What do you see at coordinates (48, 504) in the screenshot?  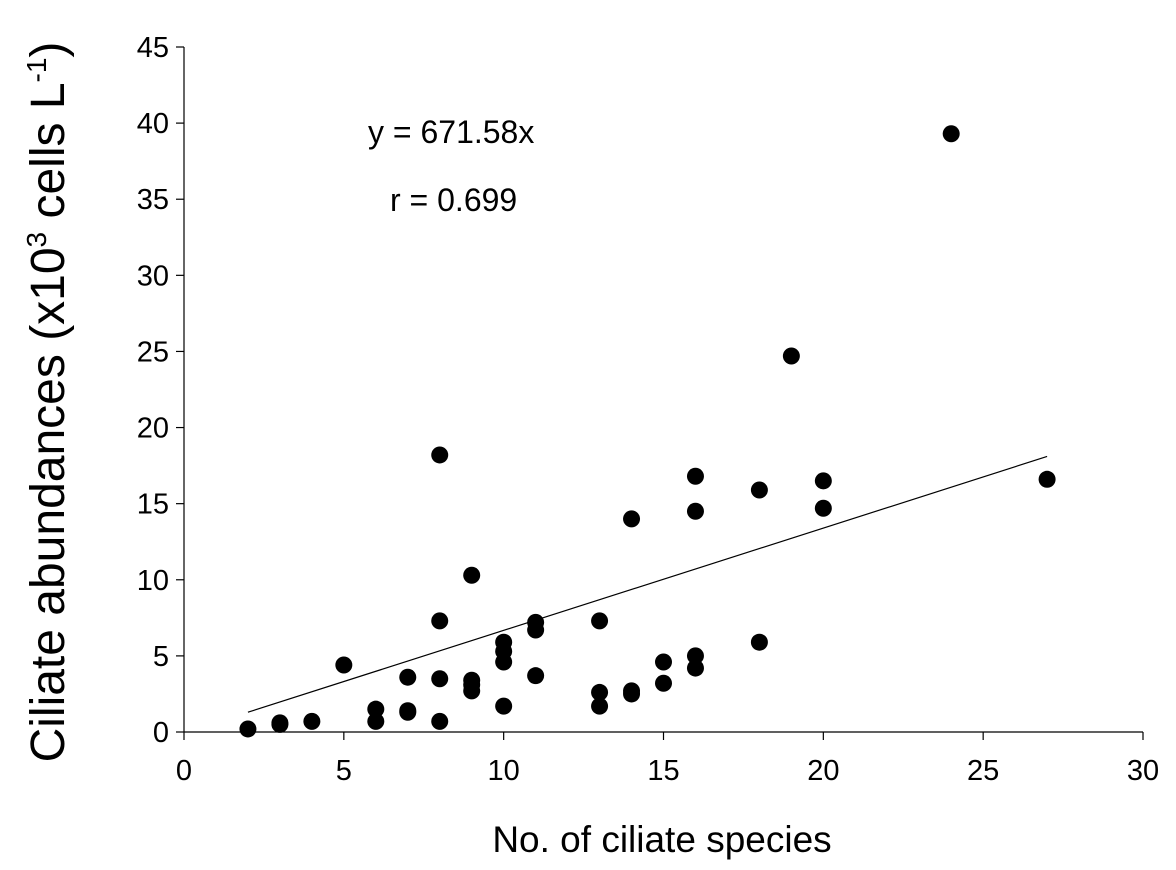 I see `y-axis-title-main: Ciliate abundances (x10` at bounding box center [48, 504].